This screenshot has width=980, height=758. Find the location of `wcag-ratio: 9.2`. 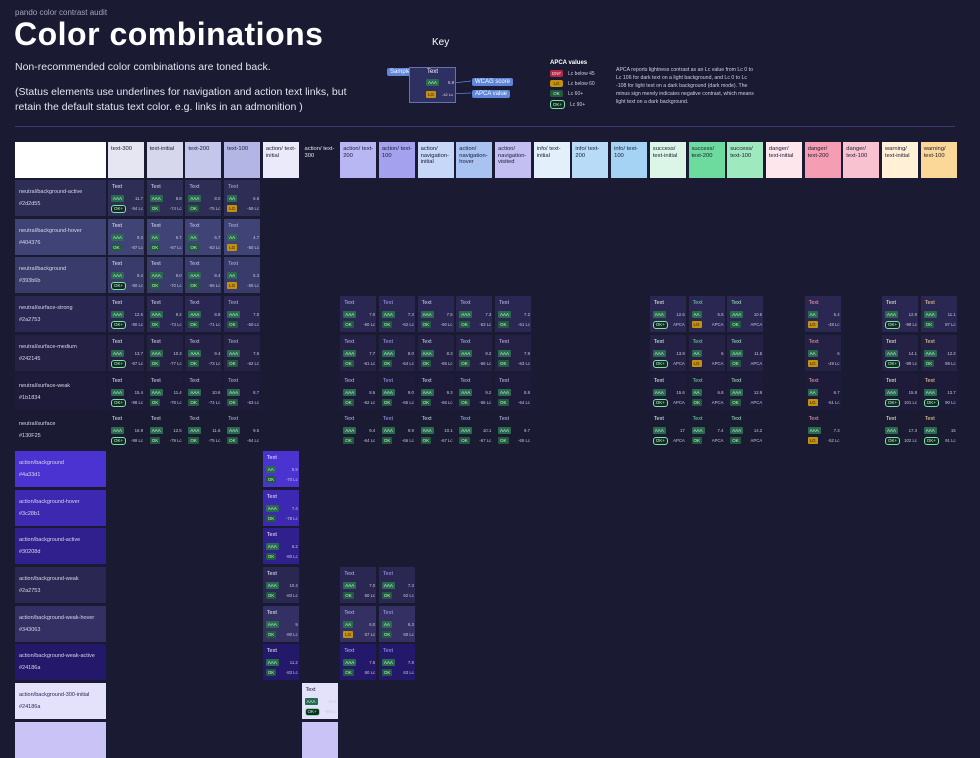

wcag-ratio: 9.2 is located at coordinates (178, 315).